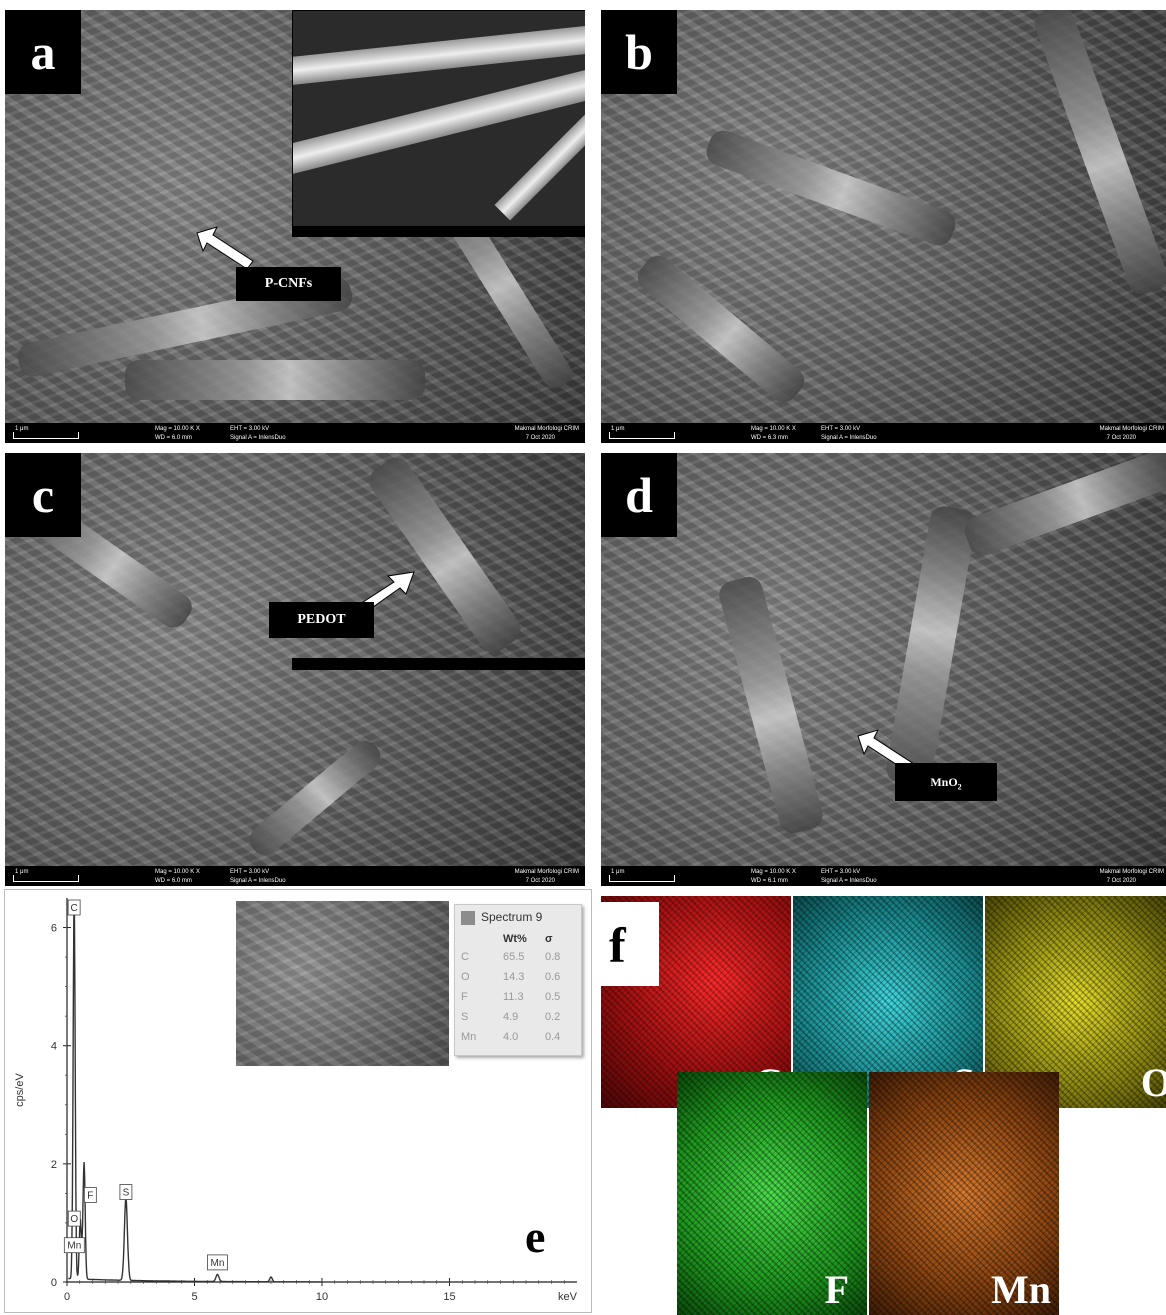 The width and height of the screenshot is (1166, 1315). I want to click on legend-swatch, so click(468, 918).